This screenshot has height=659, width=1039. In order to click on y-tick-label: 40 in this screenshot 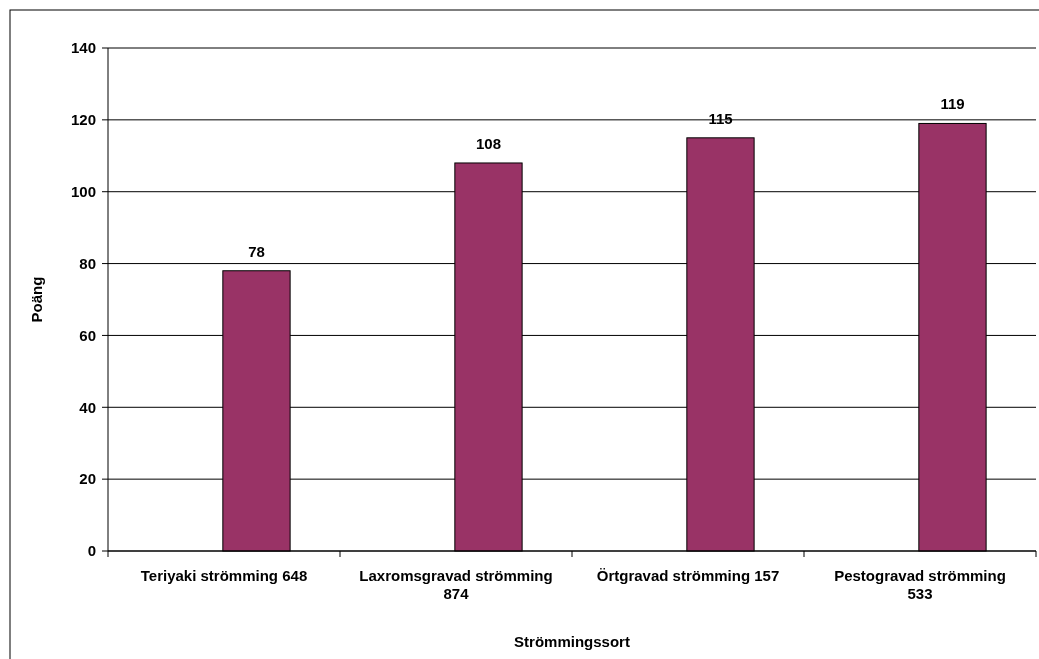, I will do `click(87, 407)`.